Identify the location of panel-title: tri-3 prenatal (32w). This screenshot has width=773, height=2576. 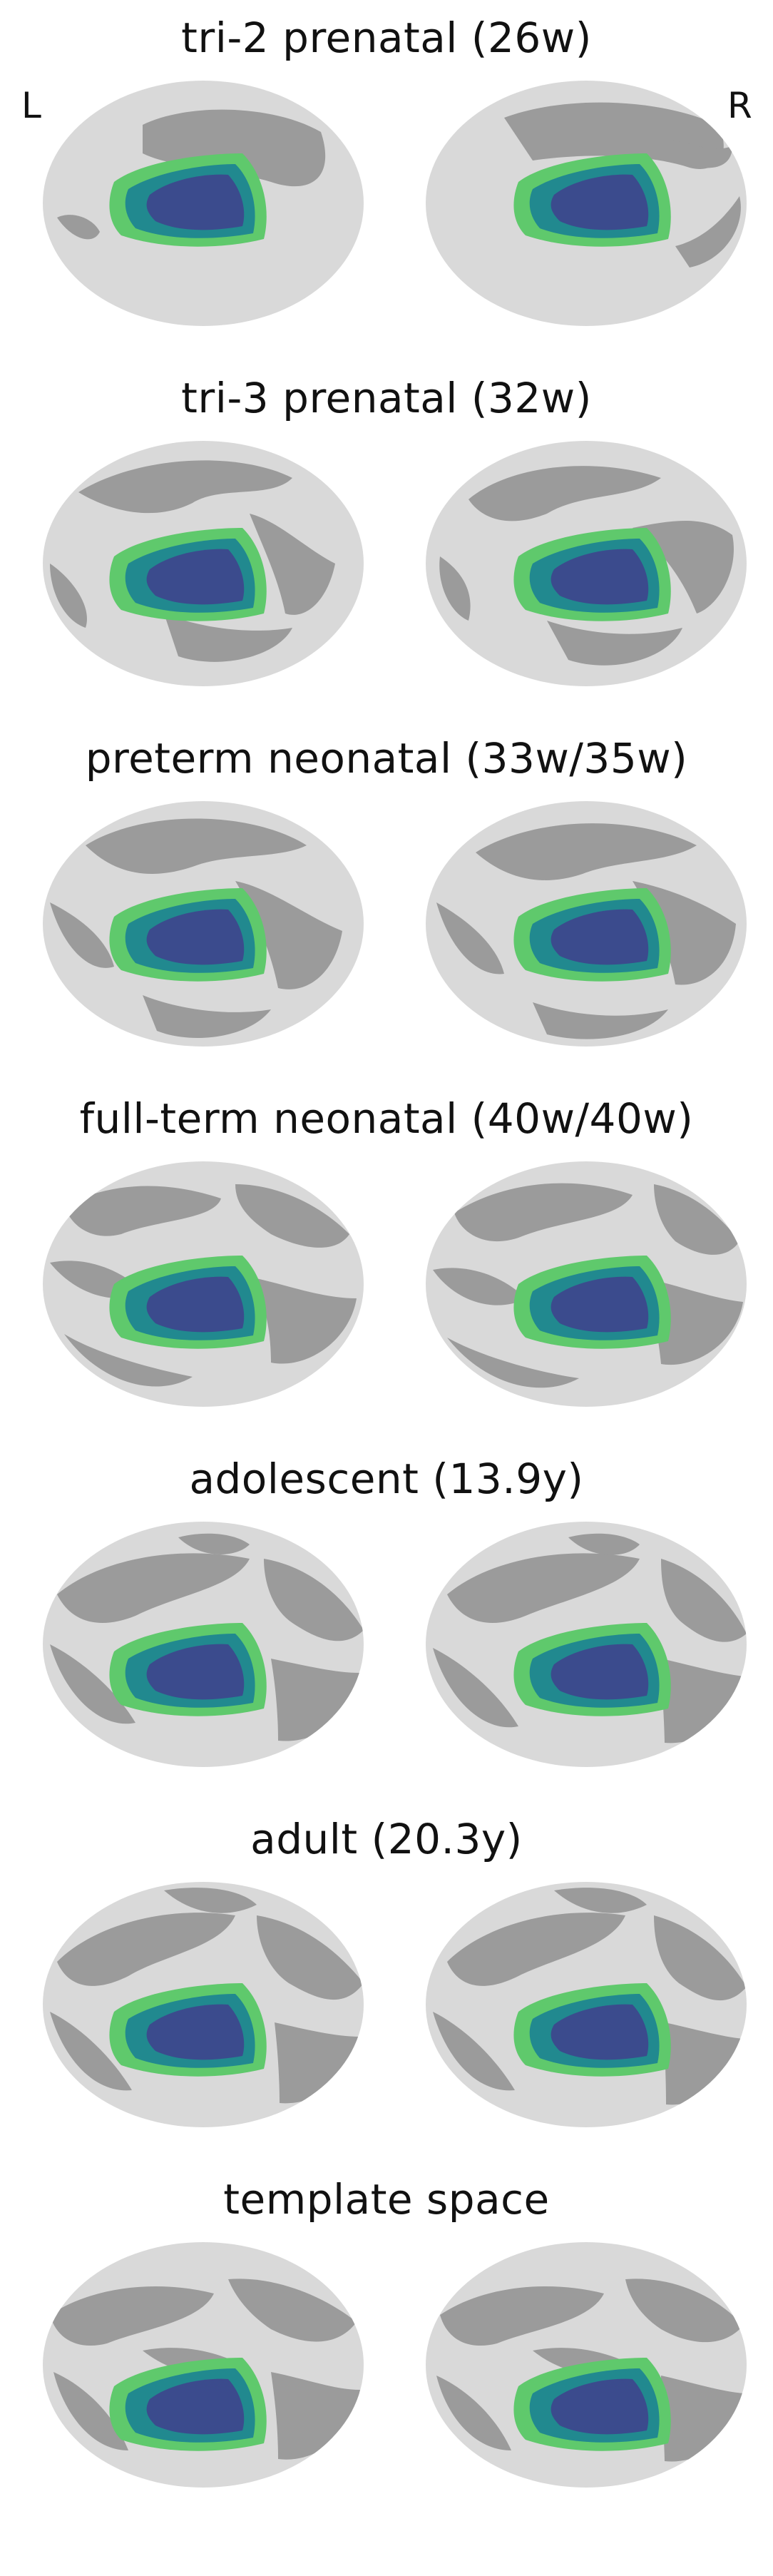
(386, 398).